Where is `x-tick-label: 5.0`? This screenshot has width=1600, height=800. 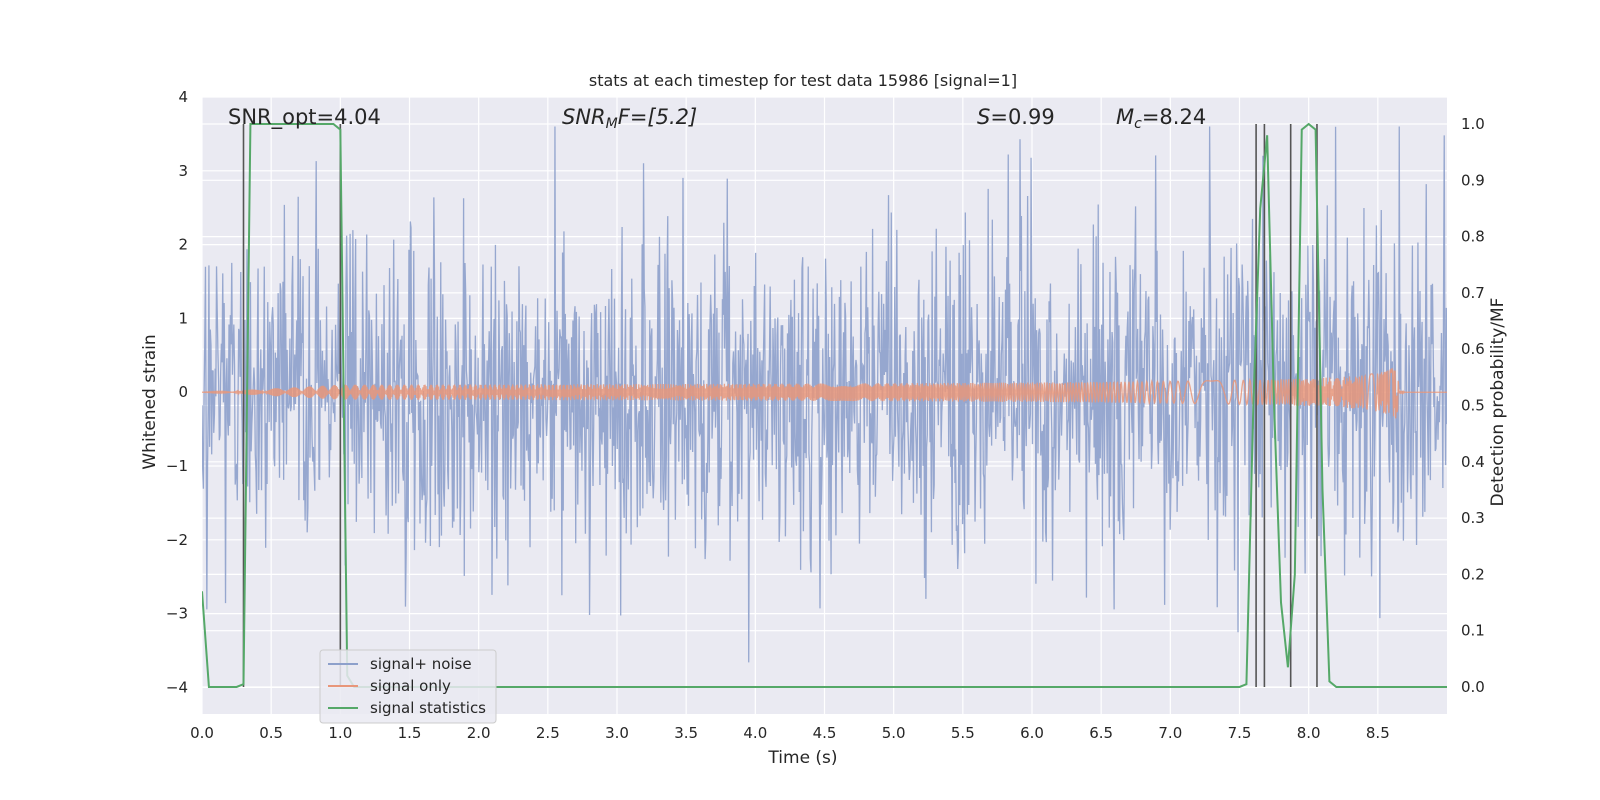 x-tick-label: 5.0 is located at coordinates (894, 733).